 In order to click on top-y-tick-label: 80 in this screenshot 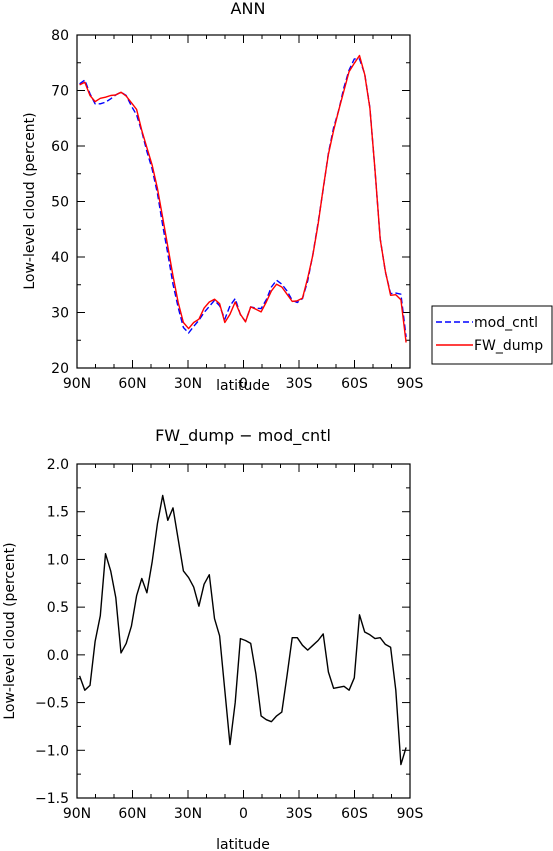, I will do `click(60, 36)`.